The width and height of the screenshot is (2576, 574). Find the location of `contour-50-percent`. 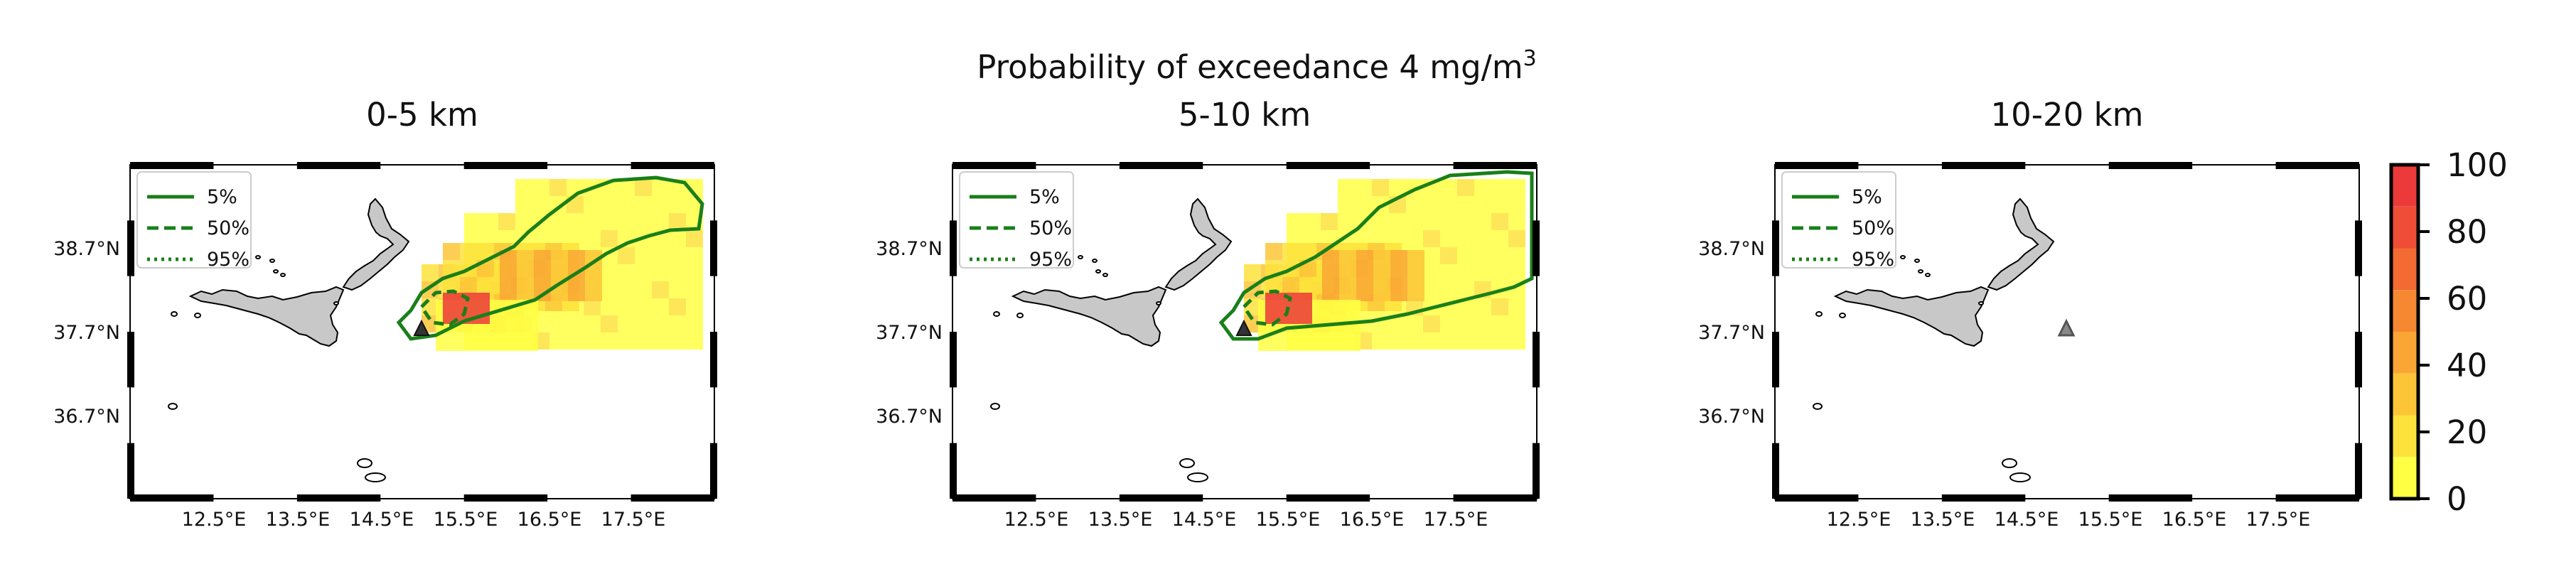

contour-50-percent is located at coordinates (444, 308).